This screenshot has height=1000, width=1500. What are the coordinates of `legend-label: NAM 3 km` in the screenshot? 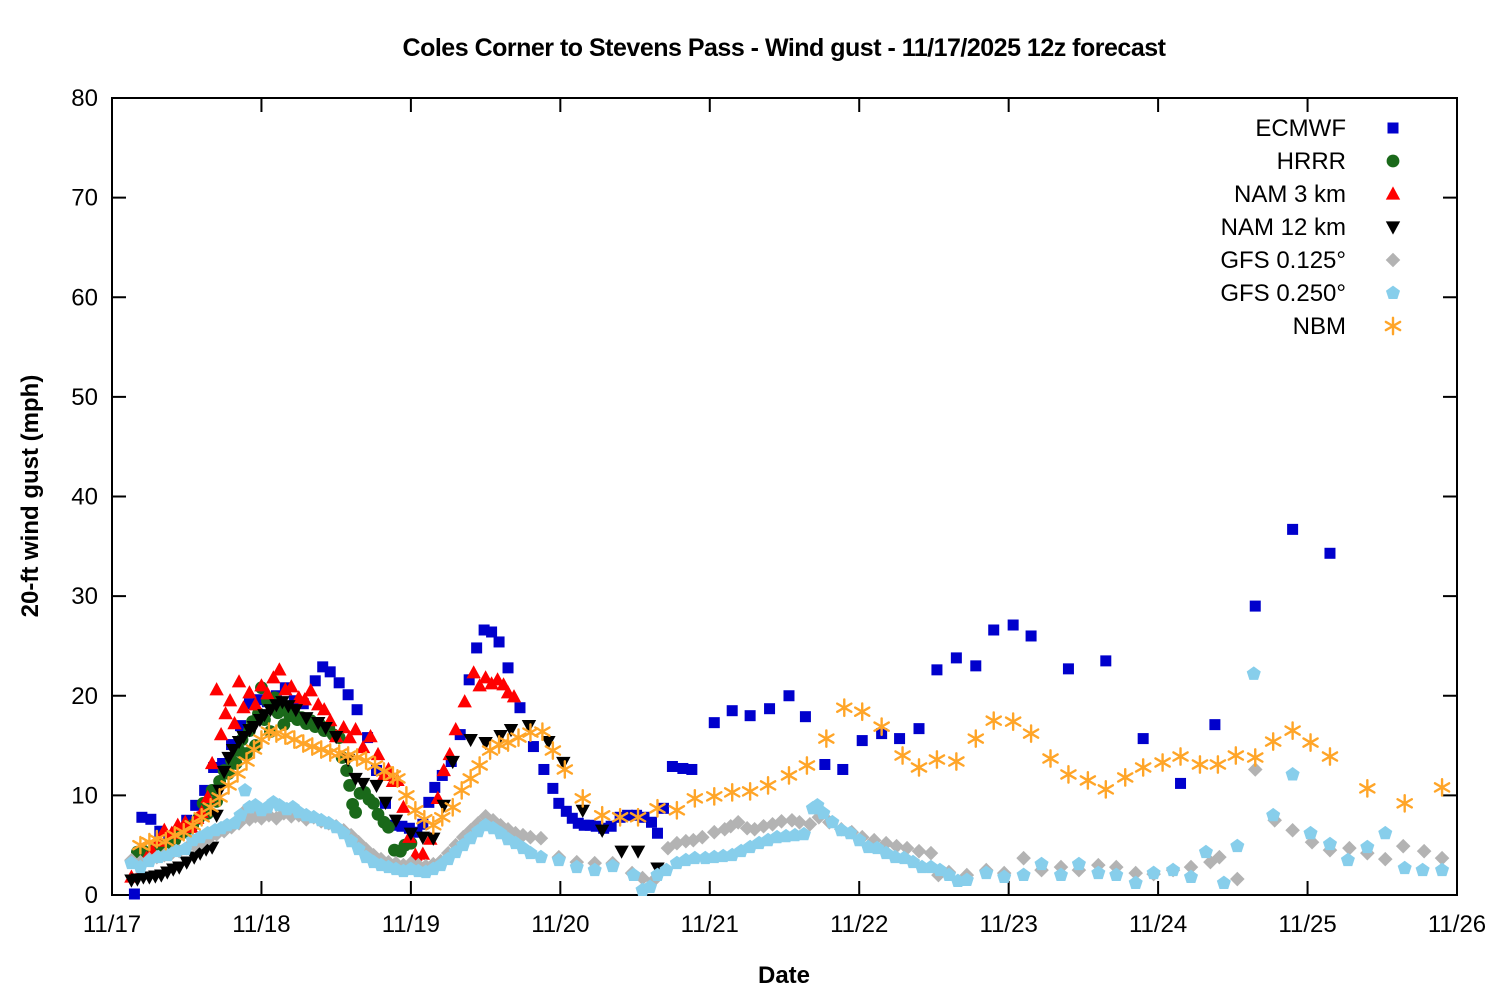 It's located at (1290, 194).